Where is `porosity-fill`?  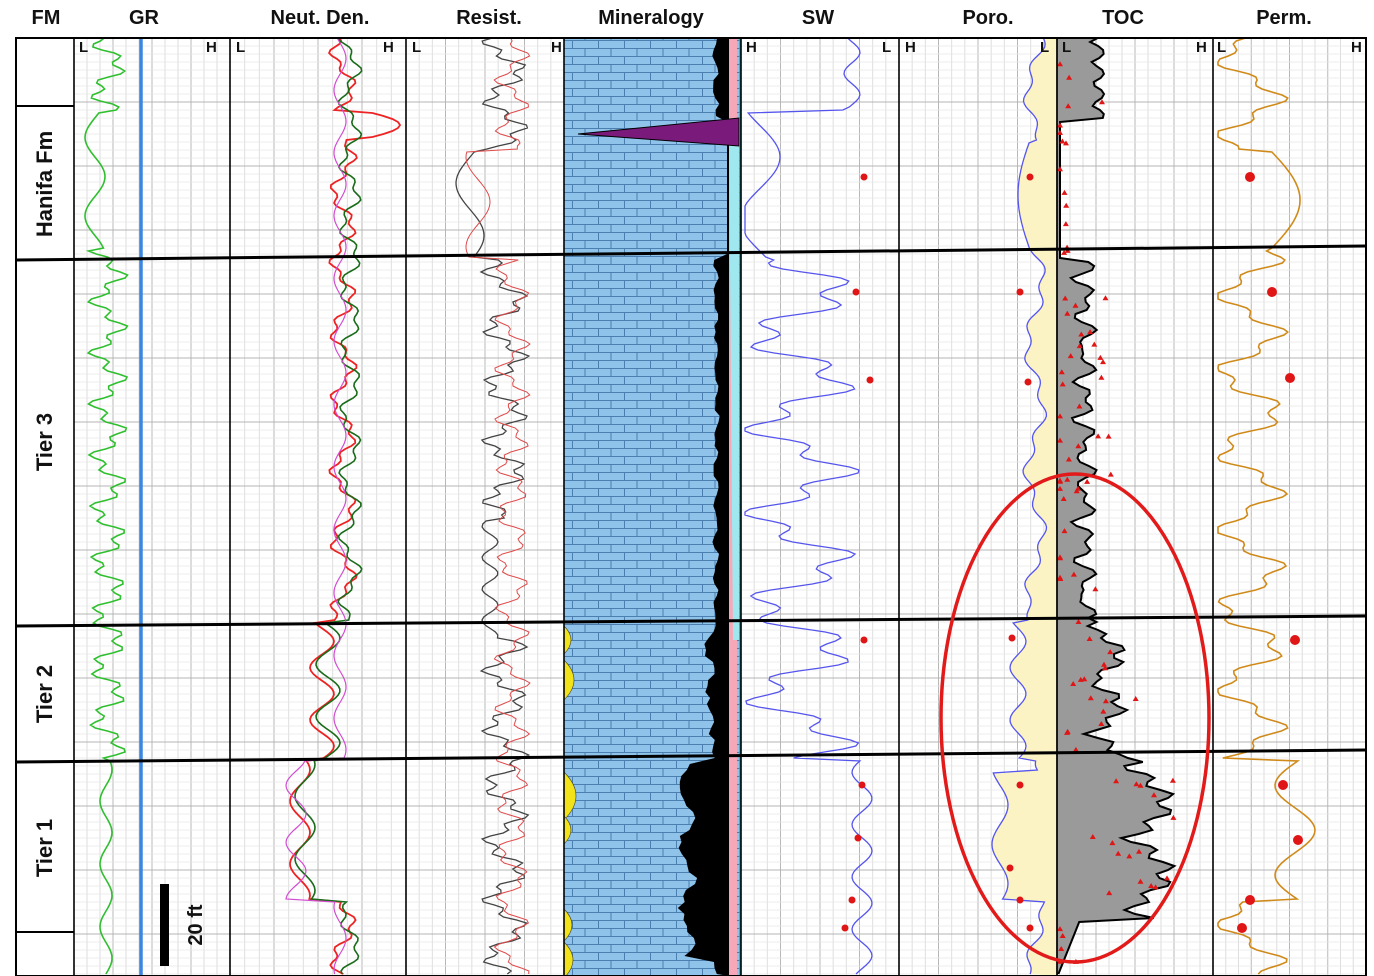
porosity-fill is located at coordinates (1024, 507).